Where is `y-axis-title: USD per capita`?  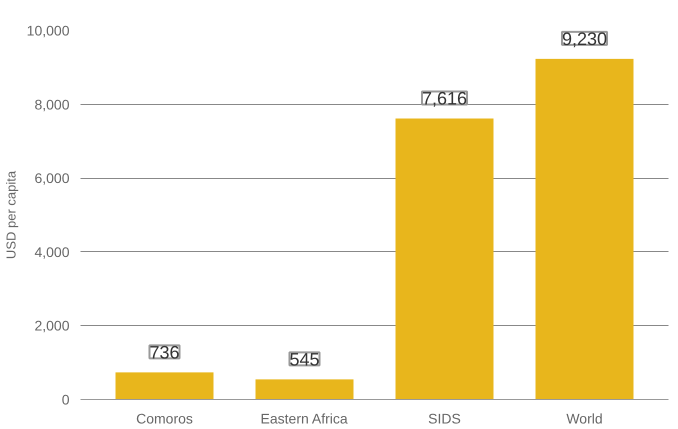 y-axis-title: USD per capita is located at coordinates (11, 215).